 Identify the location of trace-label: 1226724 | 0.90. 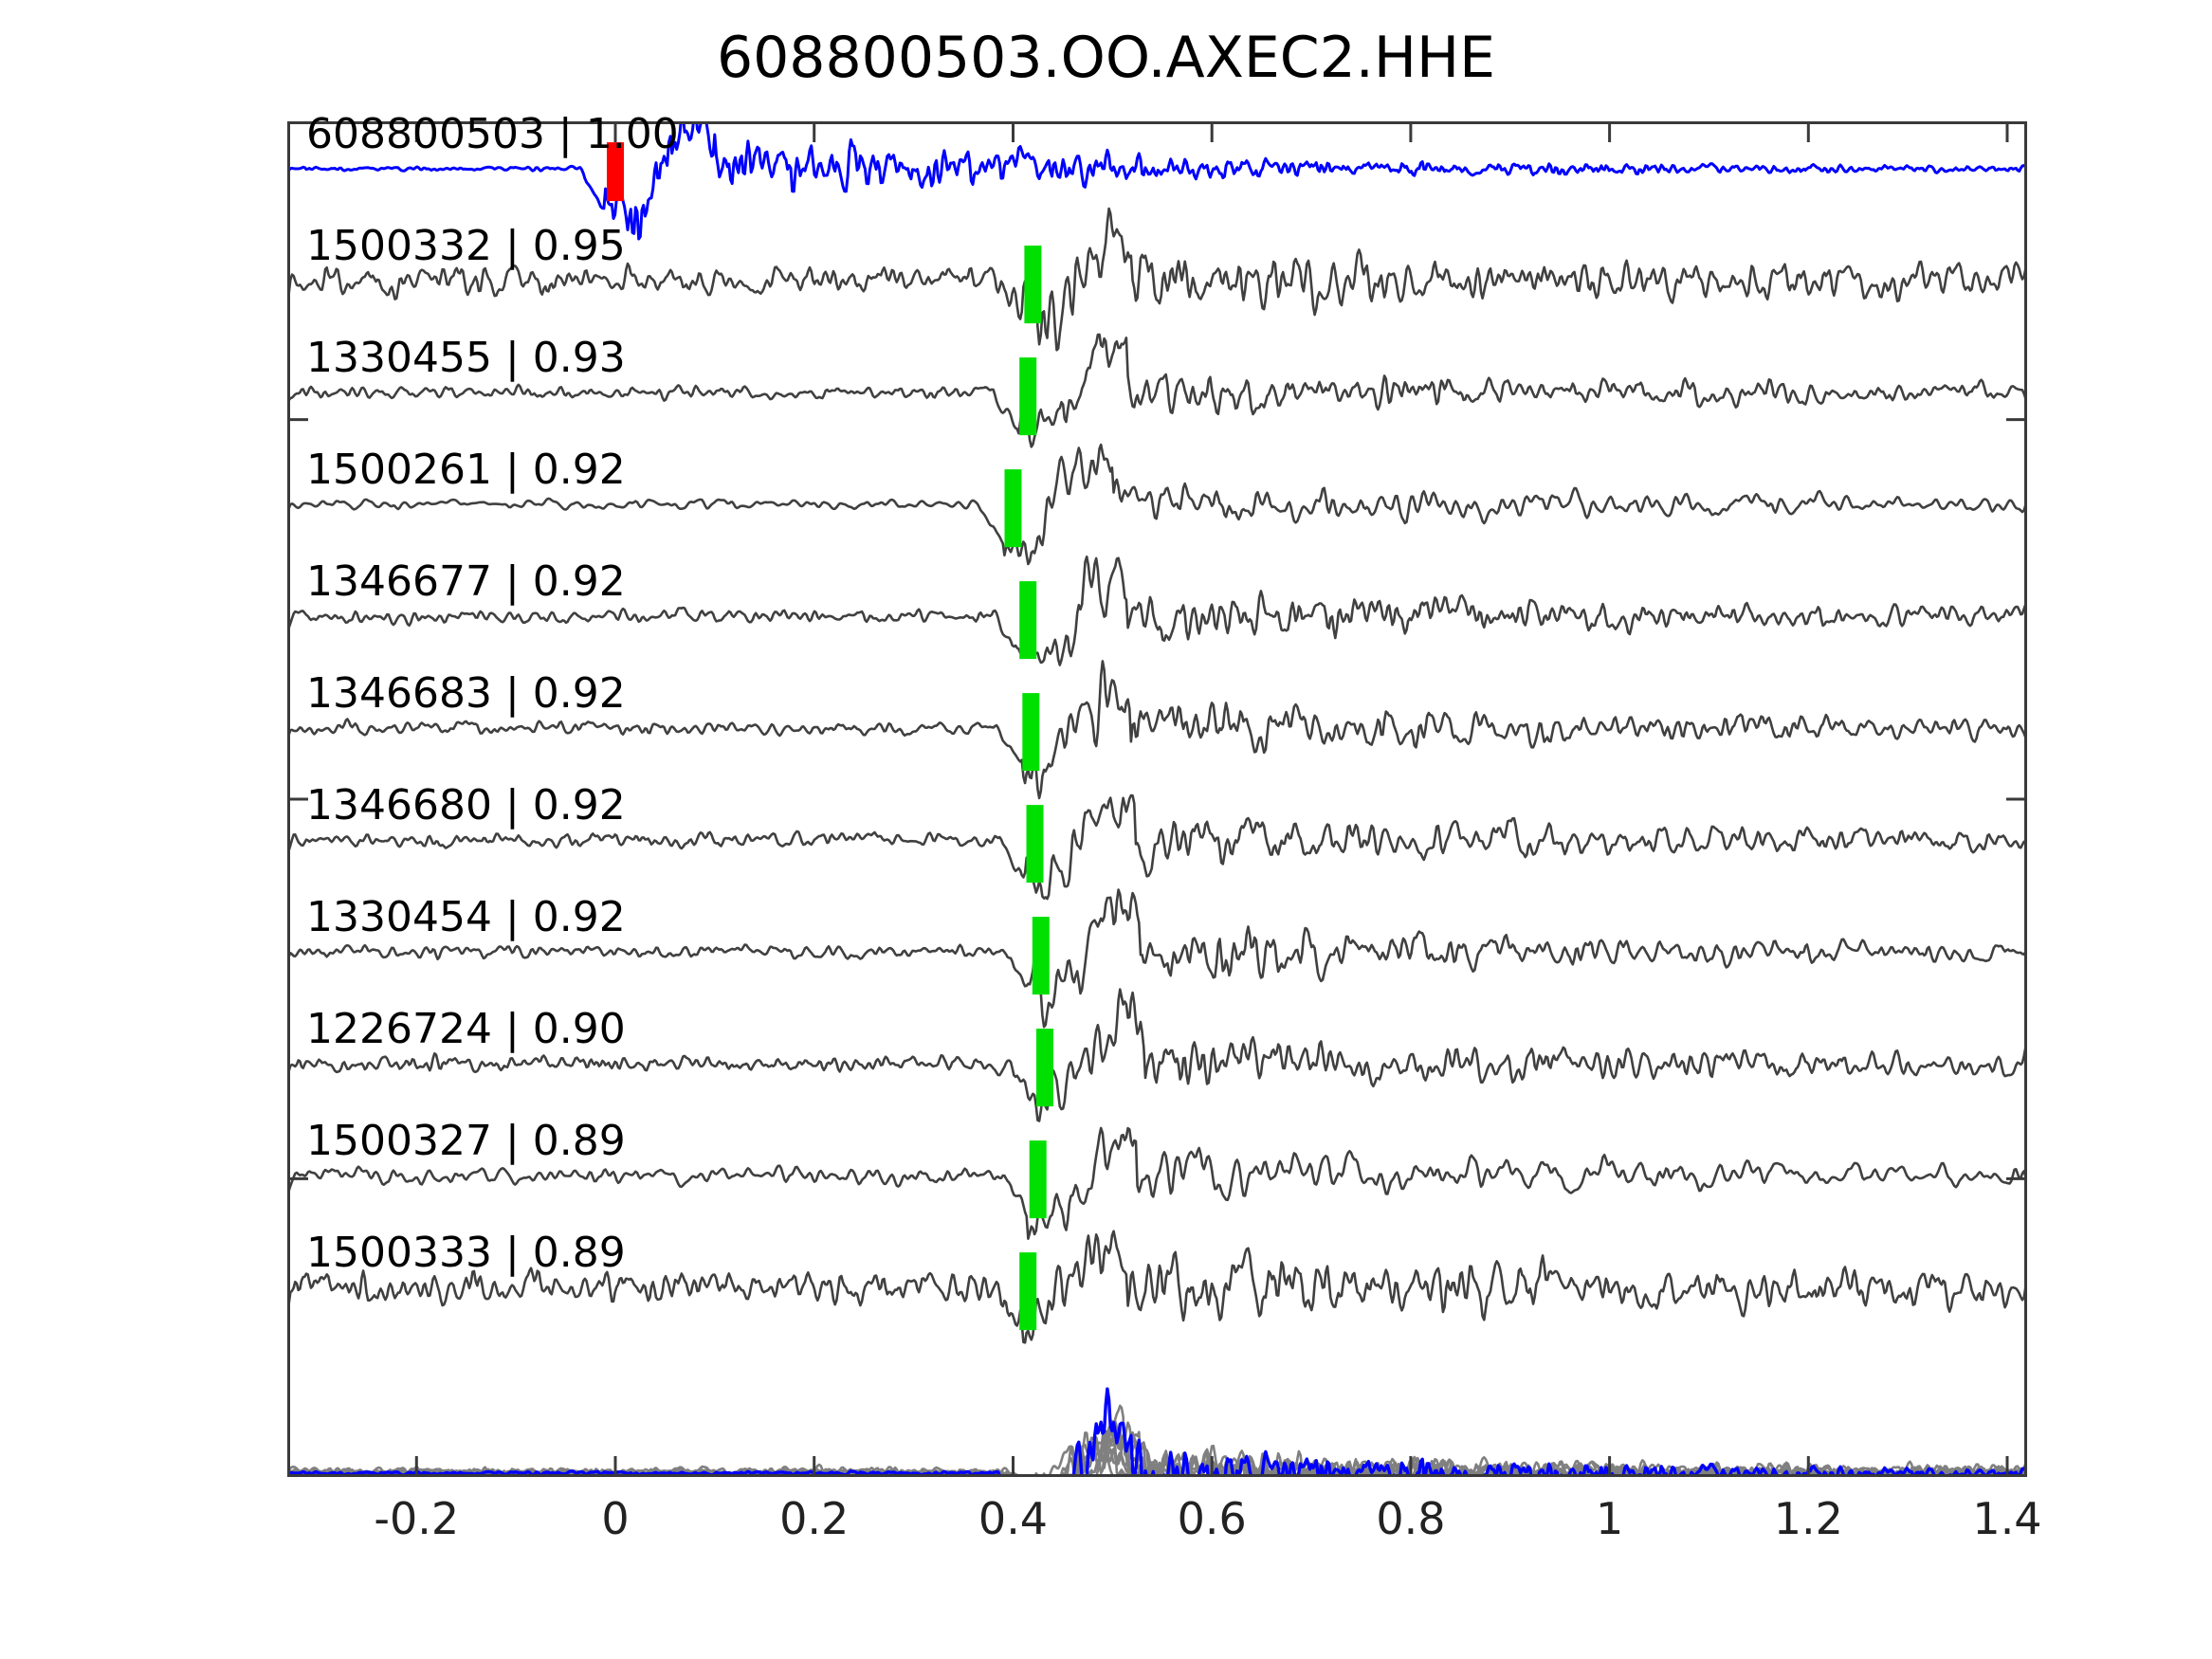
(466, 1029).